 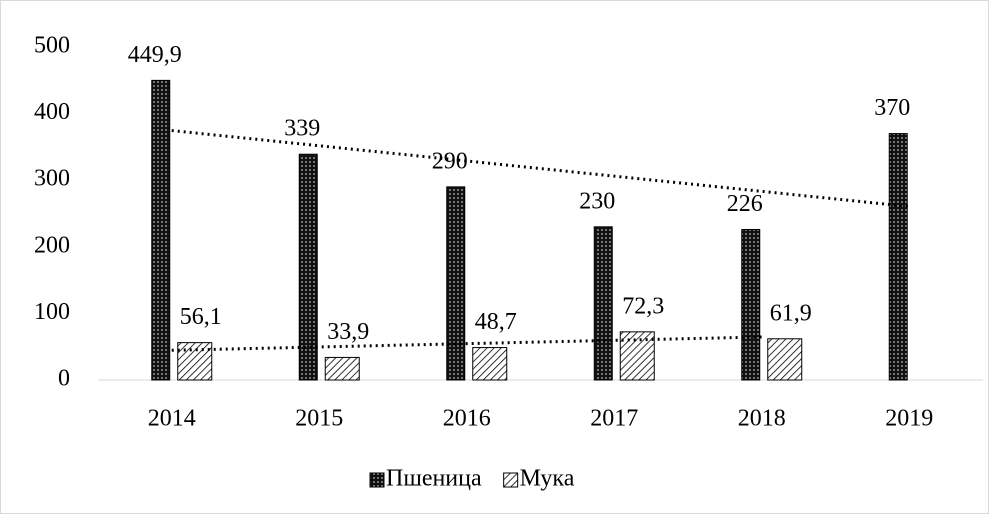 I want to click on data-label: 290, so click(x=450, y=161).